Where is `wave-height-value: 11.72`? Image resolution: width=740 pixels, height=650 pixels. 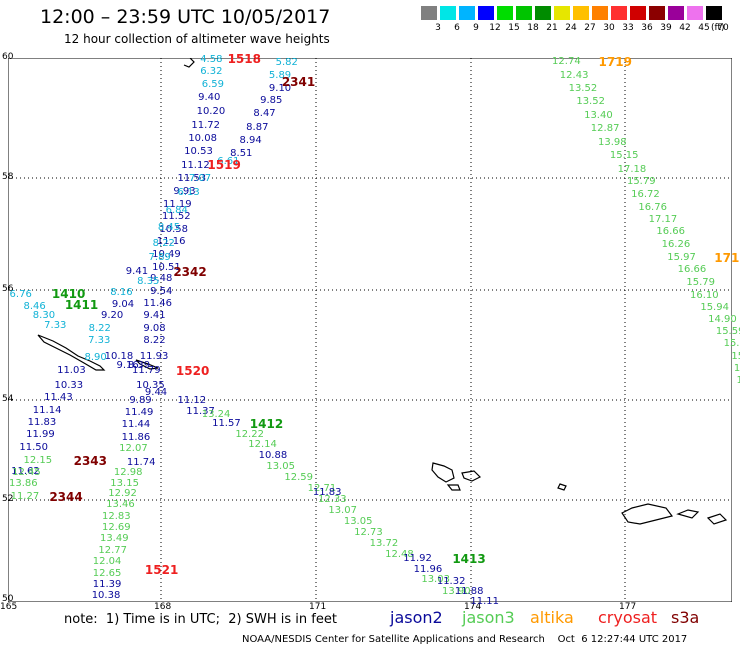 wave-height-value: 11.72 is located at coordinates (206, 125).